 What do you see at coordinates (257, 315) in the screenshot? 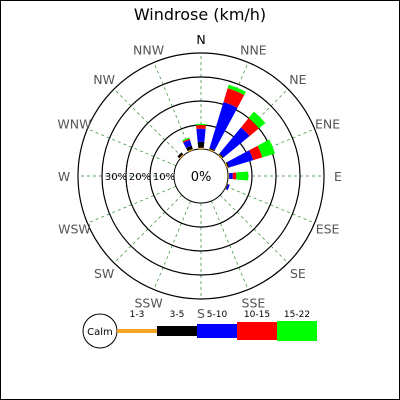
I see `legend-label-10-15: 10-15` at bounding box center [257, 315].